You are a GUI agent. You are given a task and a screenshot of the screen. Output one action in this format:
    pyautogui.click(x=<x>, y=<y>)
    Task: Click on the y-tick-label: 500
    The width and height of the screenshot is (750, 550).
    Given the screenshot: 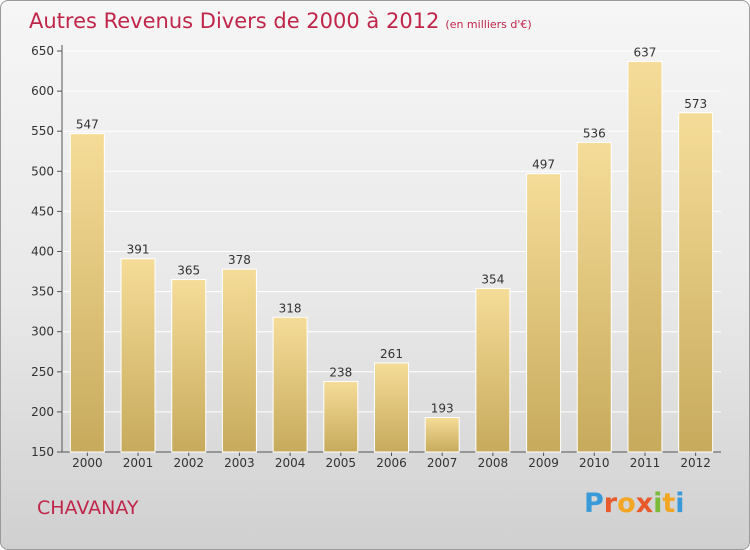 What is the action you would take?
    pyautogui.click(x=42, y=171)
    